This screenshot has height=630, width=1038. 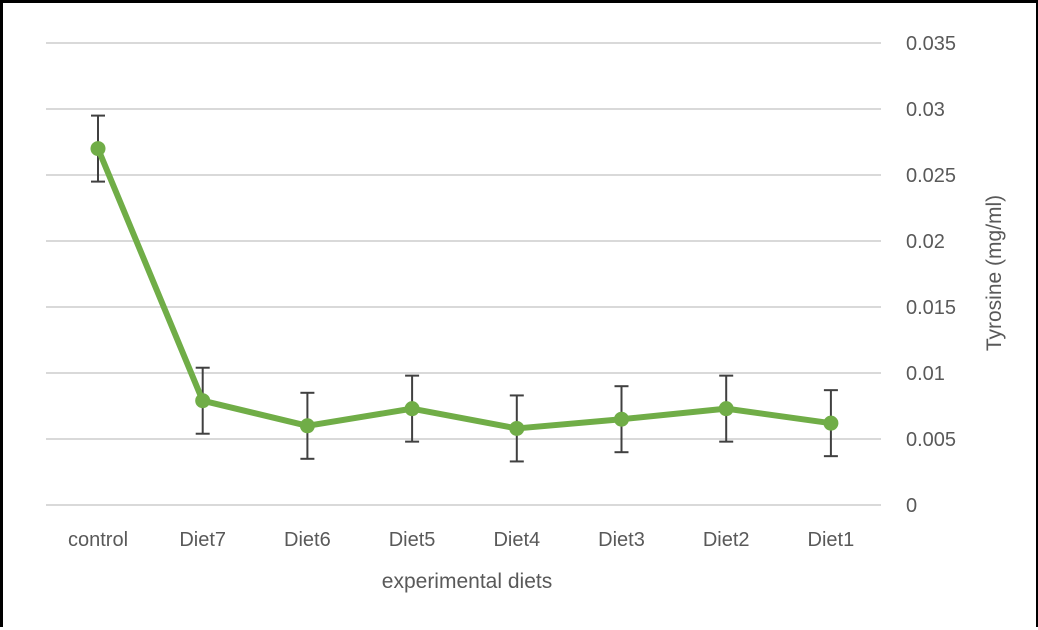 I want to click on y-tick-label: 0, so click(x=911, y=506).